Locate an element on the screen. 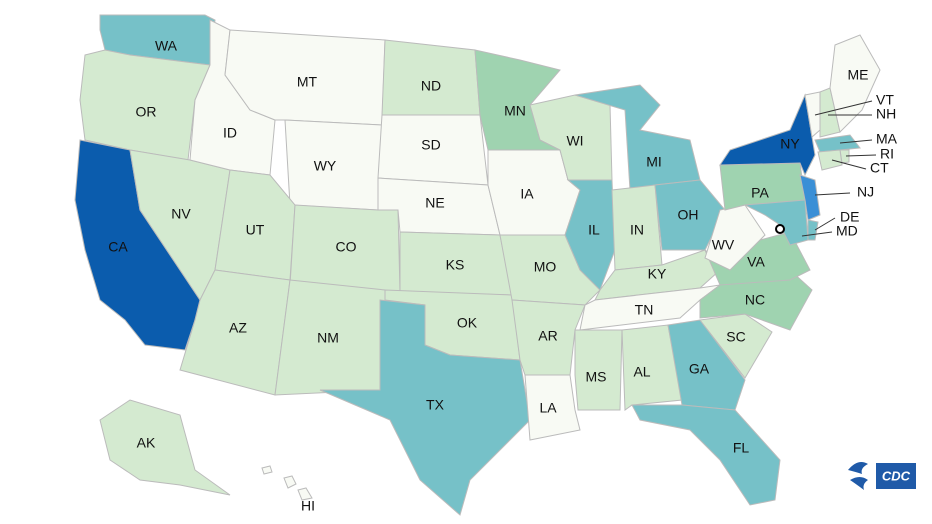 This screenshot has height=524, width=932. state-label: MN is located at coordinates (515, 111).